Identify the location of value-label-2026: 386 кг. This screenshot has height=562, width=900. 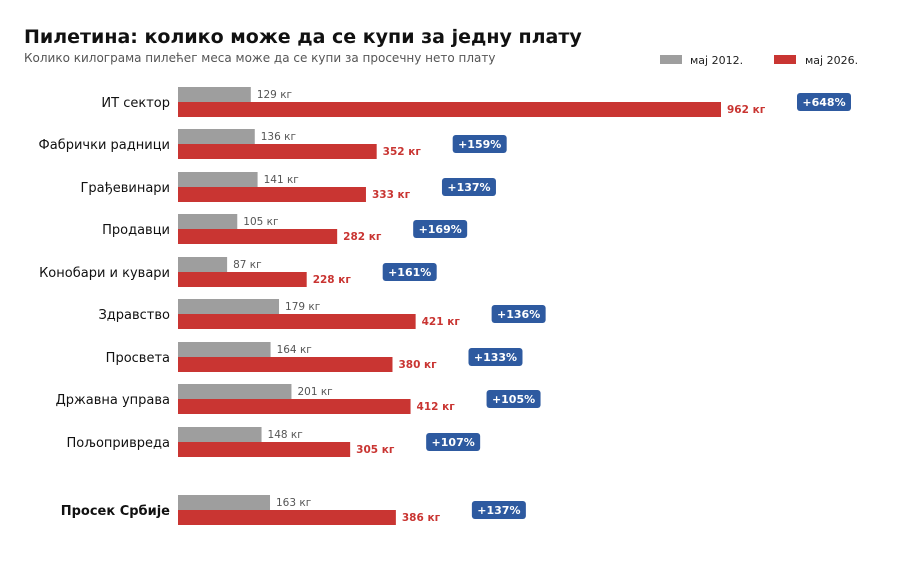
(421, 518).